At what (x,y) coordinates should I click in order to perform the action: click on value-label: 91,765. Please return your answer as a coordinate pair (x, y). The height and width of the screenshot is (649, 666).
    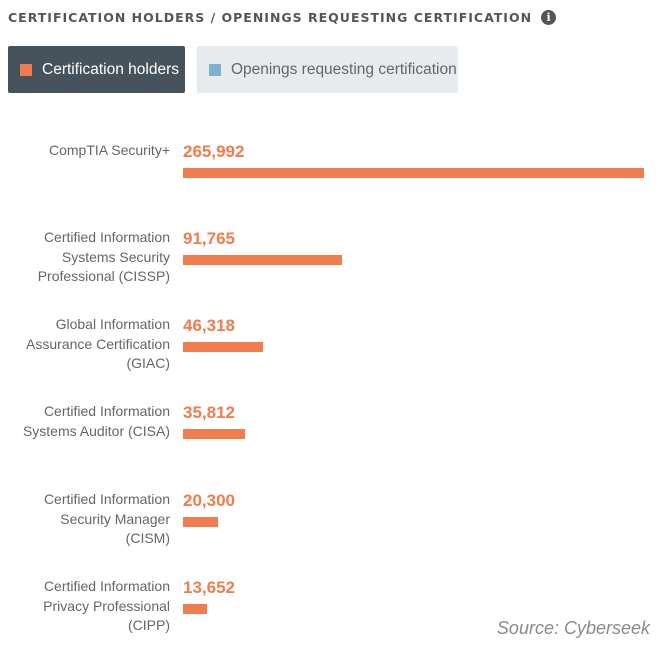
    Looking at the image, I should click on (209, 238).